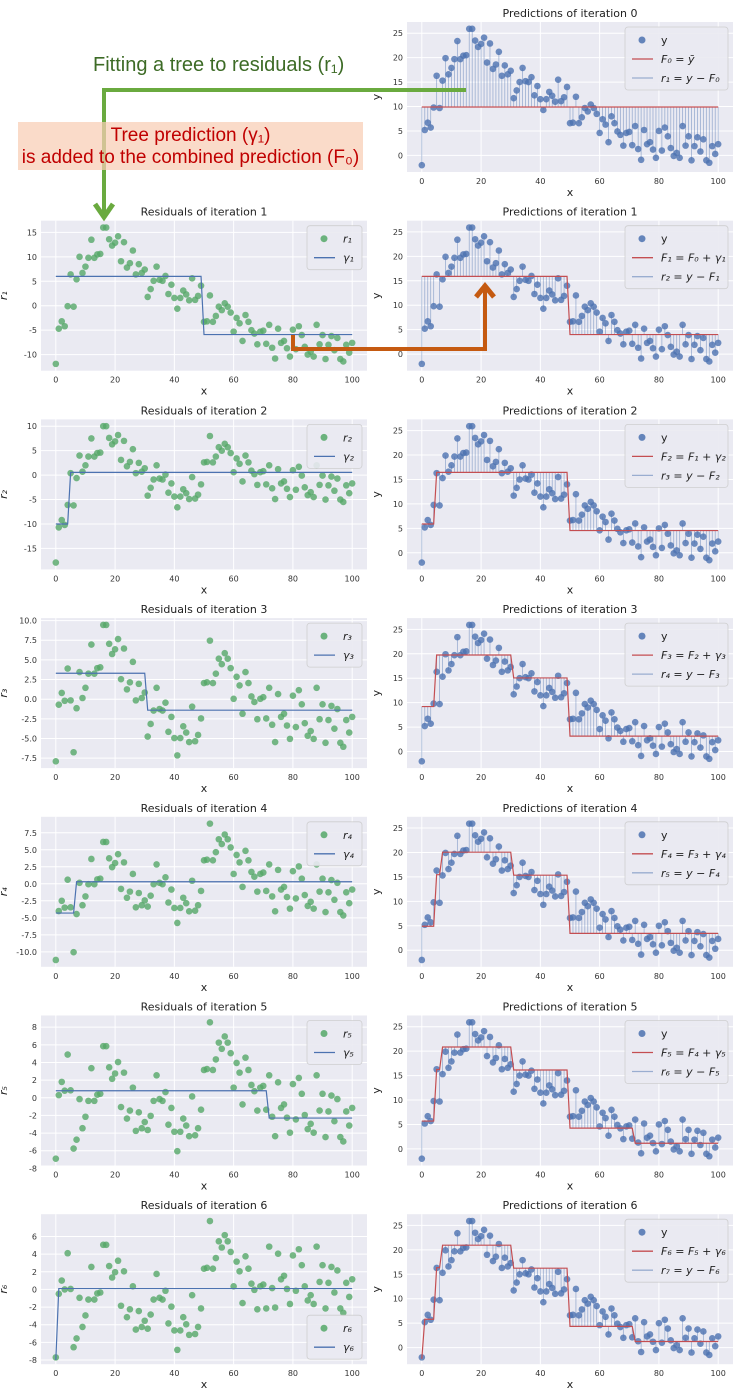 This screenshot has width=742, height=1396. I want to click on x-tick-label: 60, so click(234, 976).